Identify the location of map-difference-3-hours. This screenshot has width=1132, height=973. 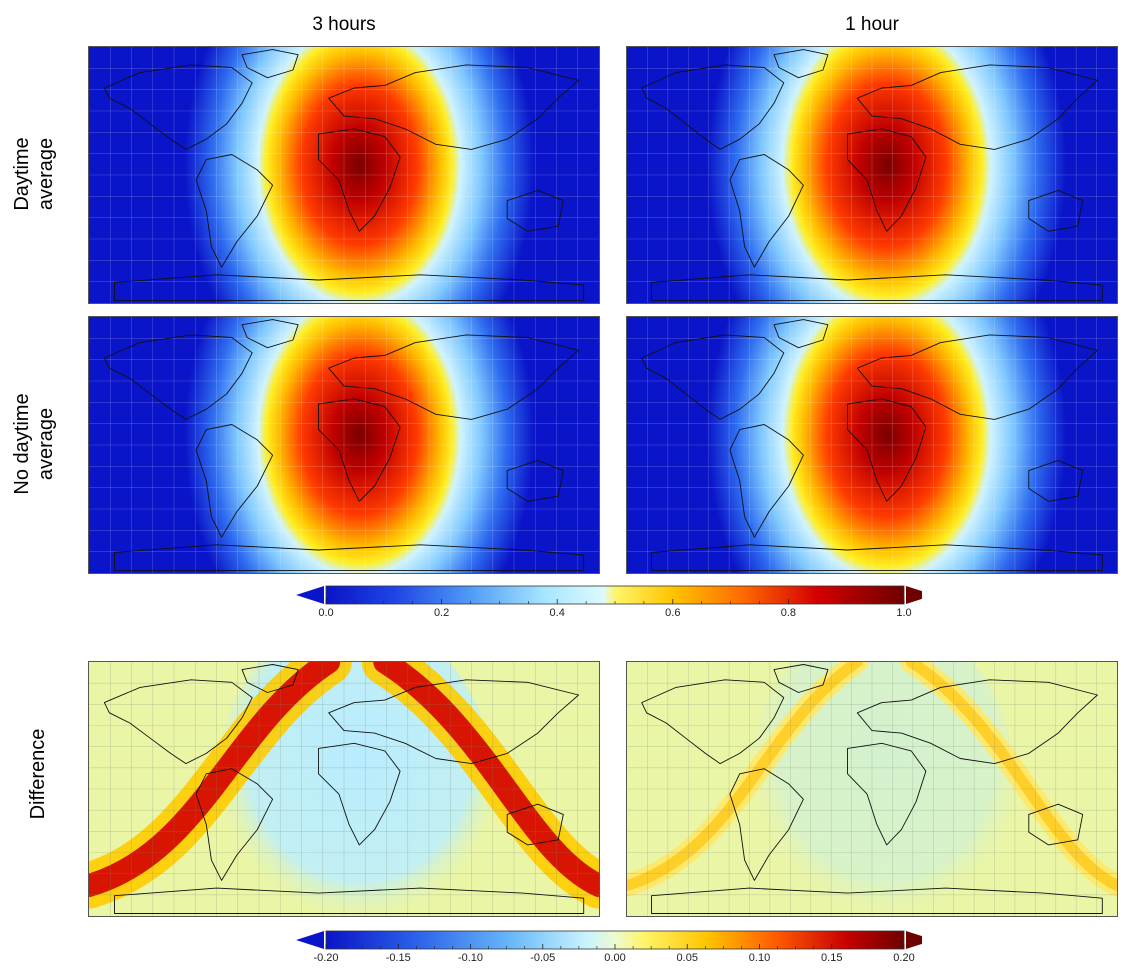
(344, 789).